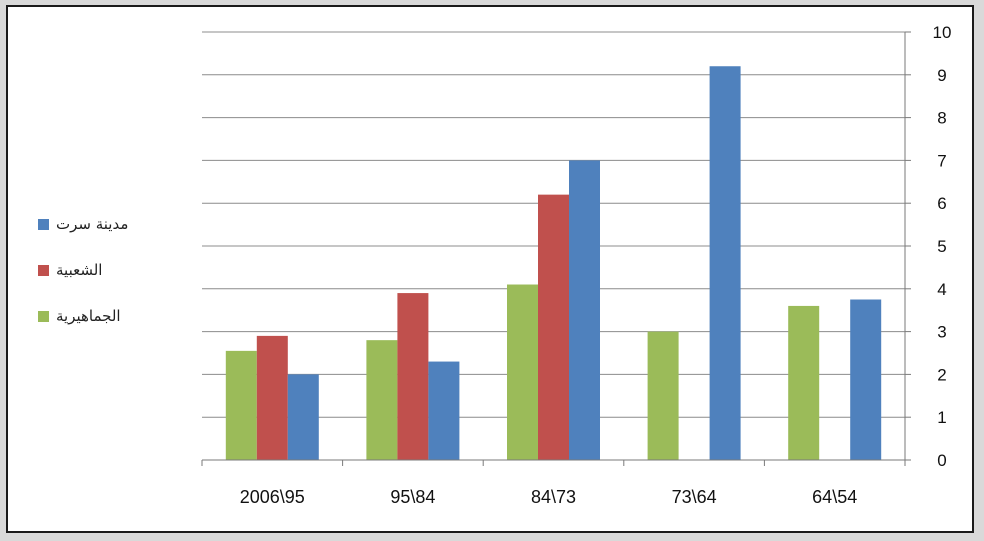  What do you see at coordinates (92, 224) in the screenshot?
I see `legend-label: مدينة سرت` at bounding box center [92, 224].